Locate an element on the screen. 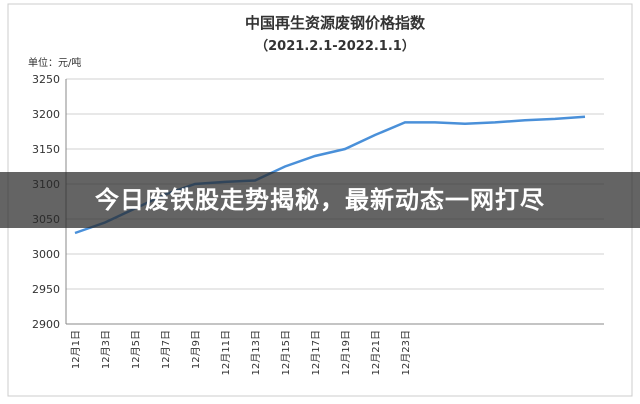 The image size is (640, 404). y-tick-label: 2900 is located at coordinates (46, 324).